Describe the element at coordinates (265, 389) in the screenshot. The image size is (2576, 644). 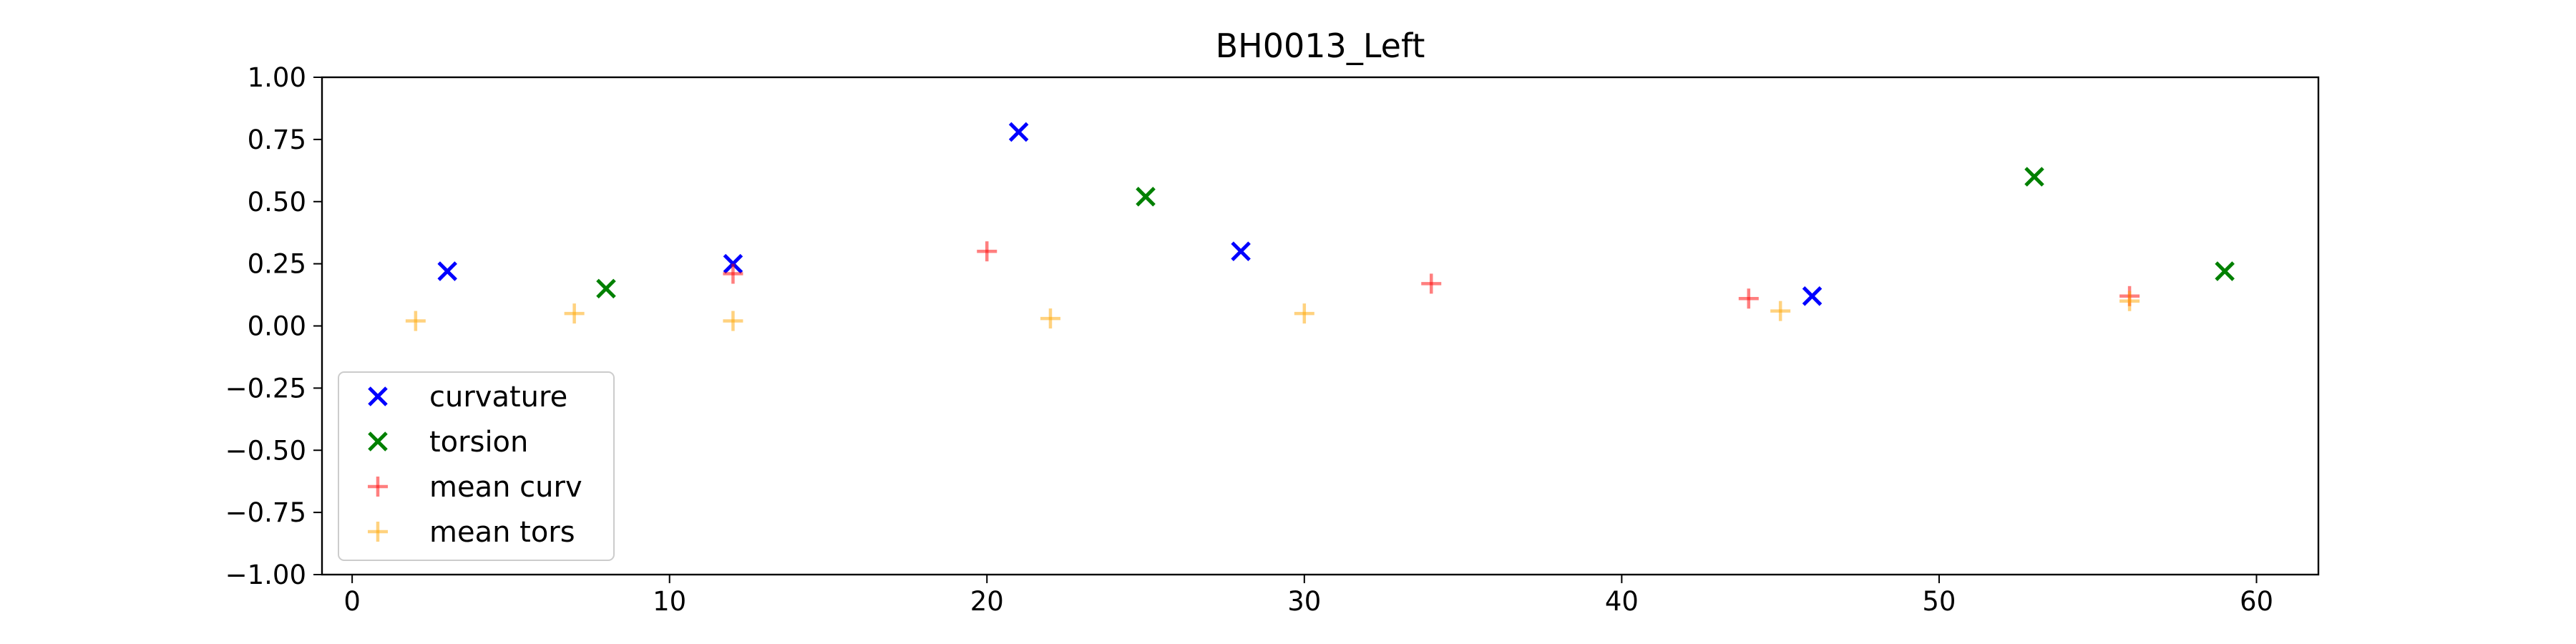
I see `y-tick-label: −0.25` at that location.